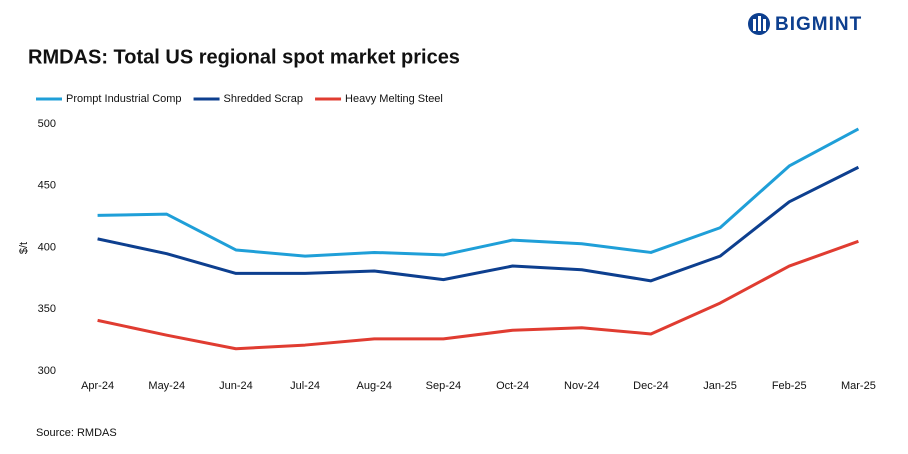  Describe the element at coordinates (97, 386) in the screenshot. I see `x-tick-label: Apr-24` at that location.